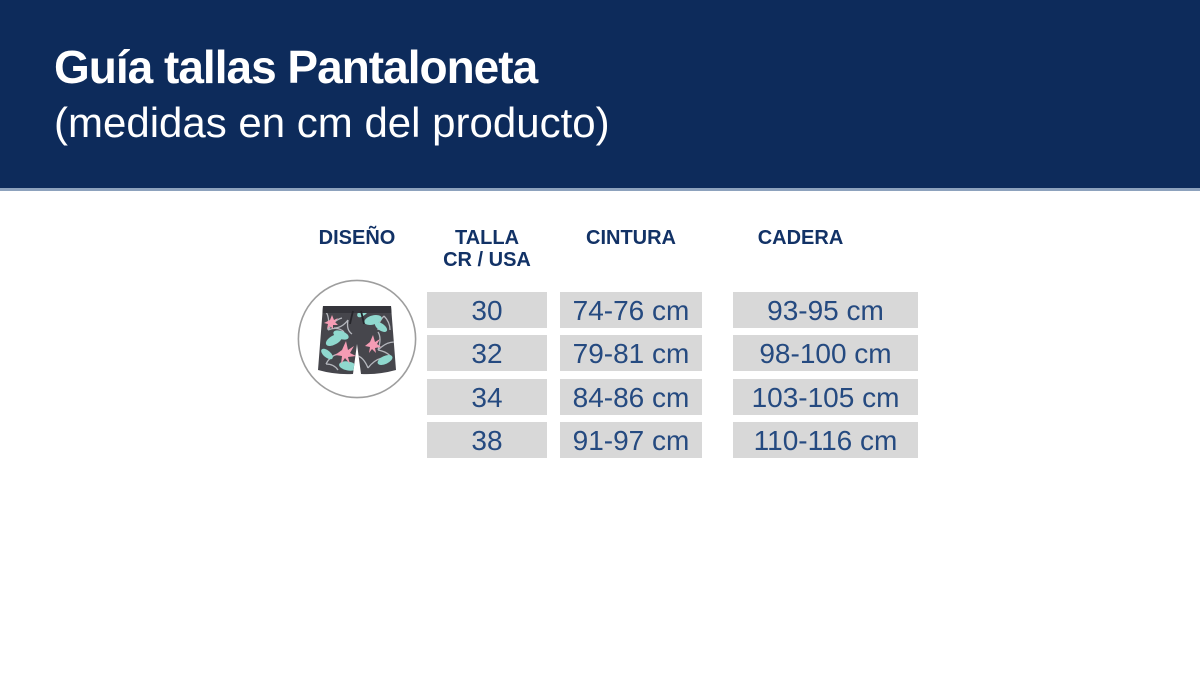 The width and height of the screenshot is (1200, 697). I want to click on column-header-cadera: CADERA, so click(800, 238).